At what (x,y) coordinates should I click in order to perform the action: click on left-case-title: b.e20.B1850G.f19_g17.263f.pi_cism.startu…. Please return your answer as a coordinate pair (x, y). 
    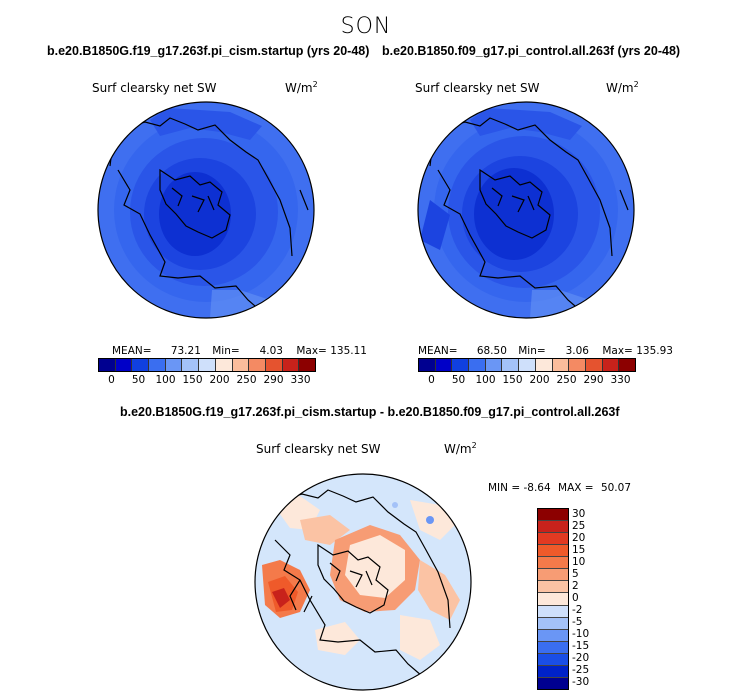
    Looking at the image, I should click on (208, 51).